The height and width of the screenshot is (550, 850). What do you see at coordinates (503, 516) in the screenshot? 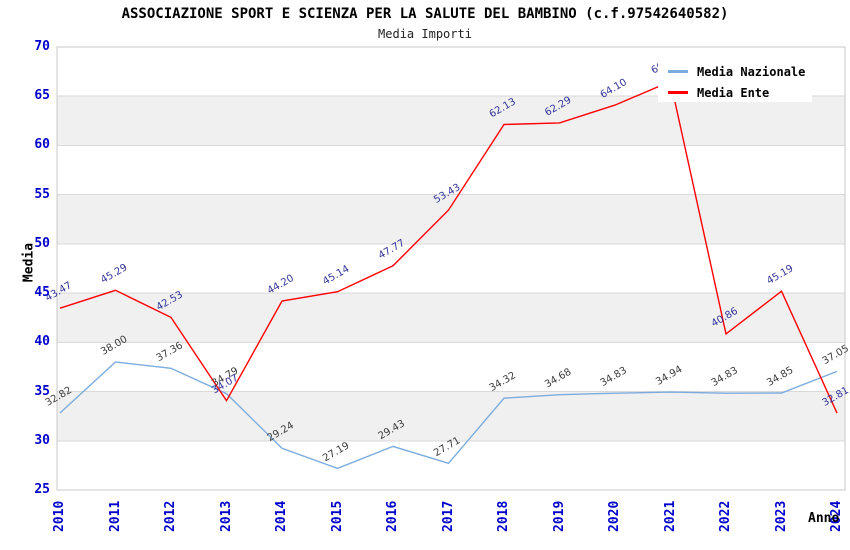
I see `x-tick-label: 2018` at bounding box center [503, 516].